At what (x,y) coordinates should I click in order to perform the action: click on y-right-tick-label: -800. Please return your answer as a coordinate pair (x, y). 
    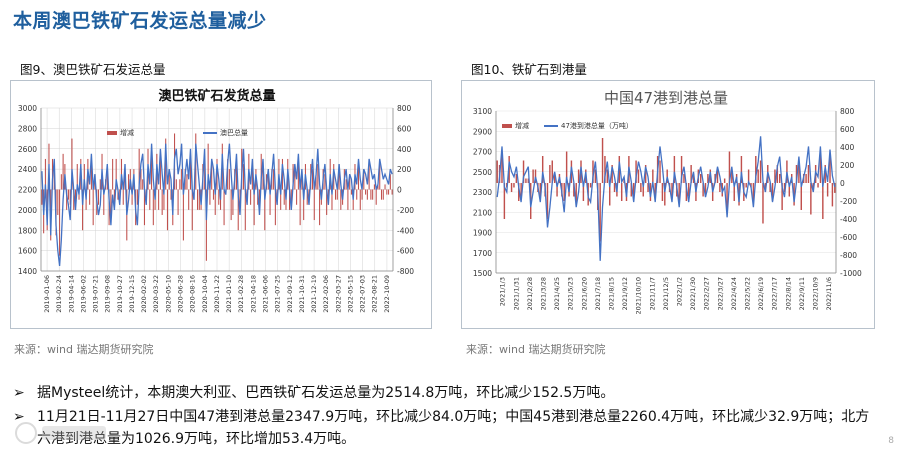
    Looking at the image, I should click on (848, 255).